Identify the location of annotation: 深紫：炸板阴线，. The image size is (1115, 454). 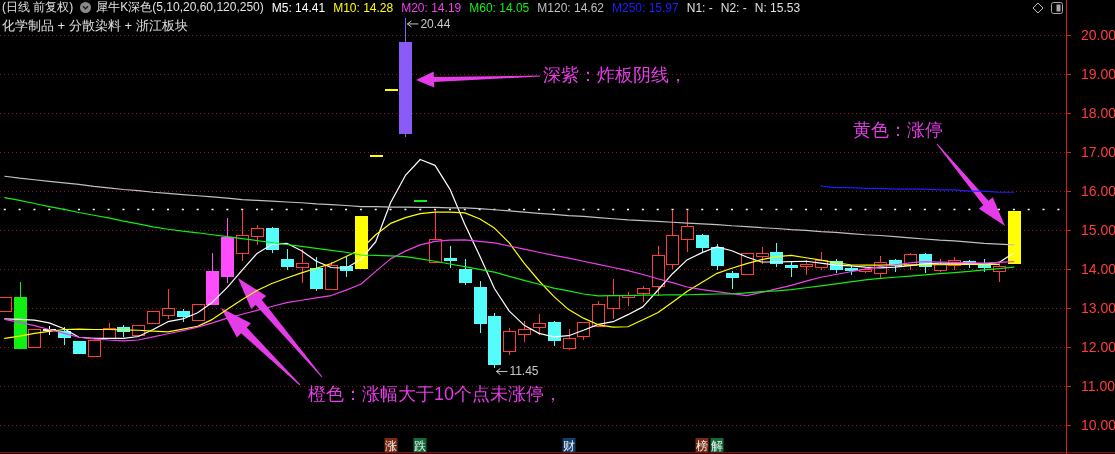
(615, 75).